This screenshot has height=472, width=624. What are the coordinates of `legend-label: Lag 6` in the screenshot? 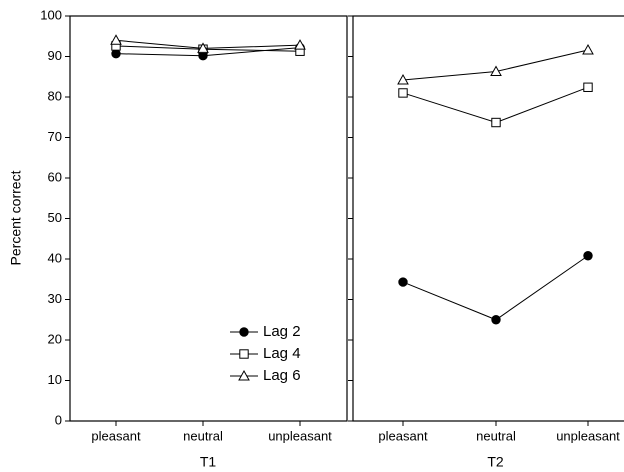 It's located at (282, 375).